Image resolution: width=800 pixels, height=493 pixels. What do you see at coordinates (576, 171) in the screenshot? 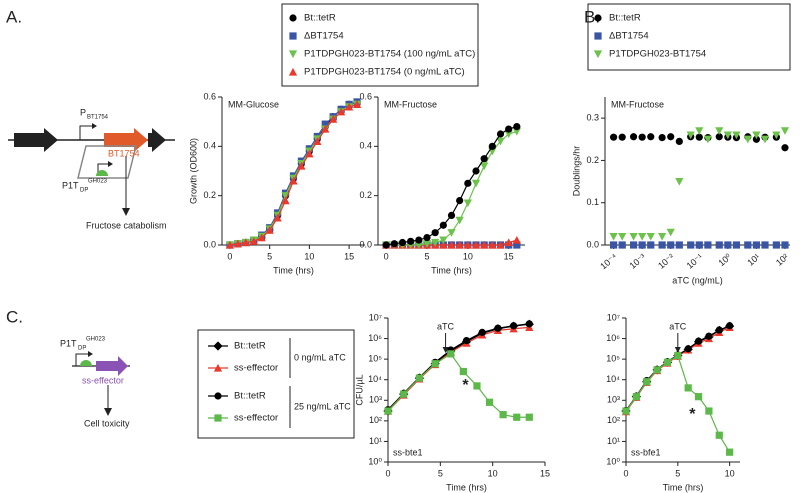
I see `y-axis-label: Doublings/hr` at bounding box center [576, 171].